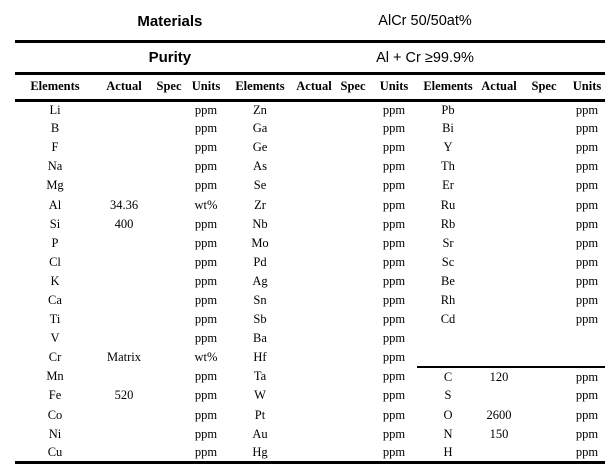 The height and width of the screenshot is (476, 614). What do you see at coordinates (587, 357) in the screenshot?
I see `cell-units` at bounding box center [587, 357].